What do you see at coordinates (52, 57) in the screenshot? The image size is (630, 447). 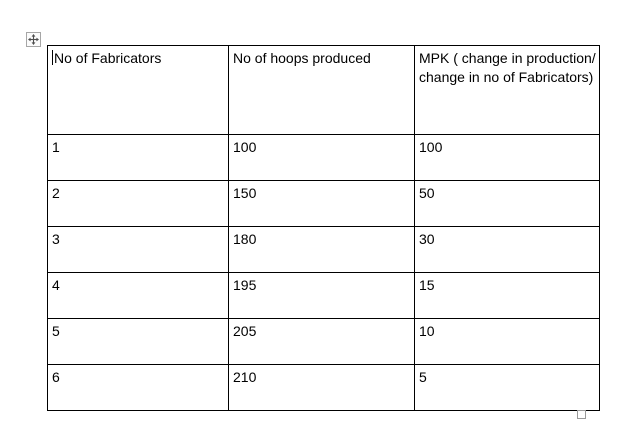 I see `text-cursor` at bounding box center [52, 57].